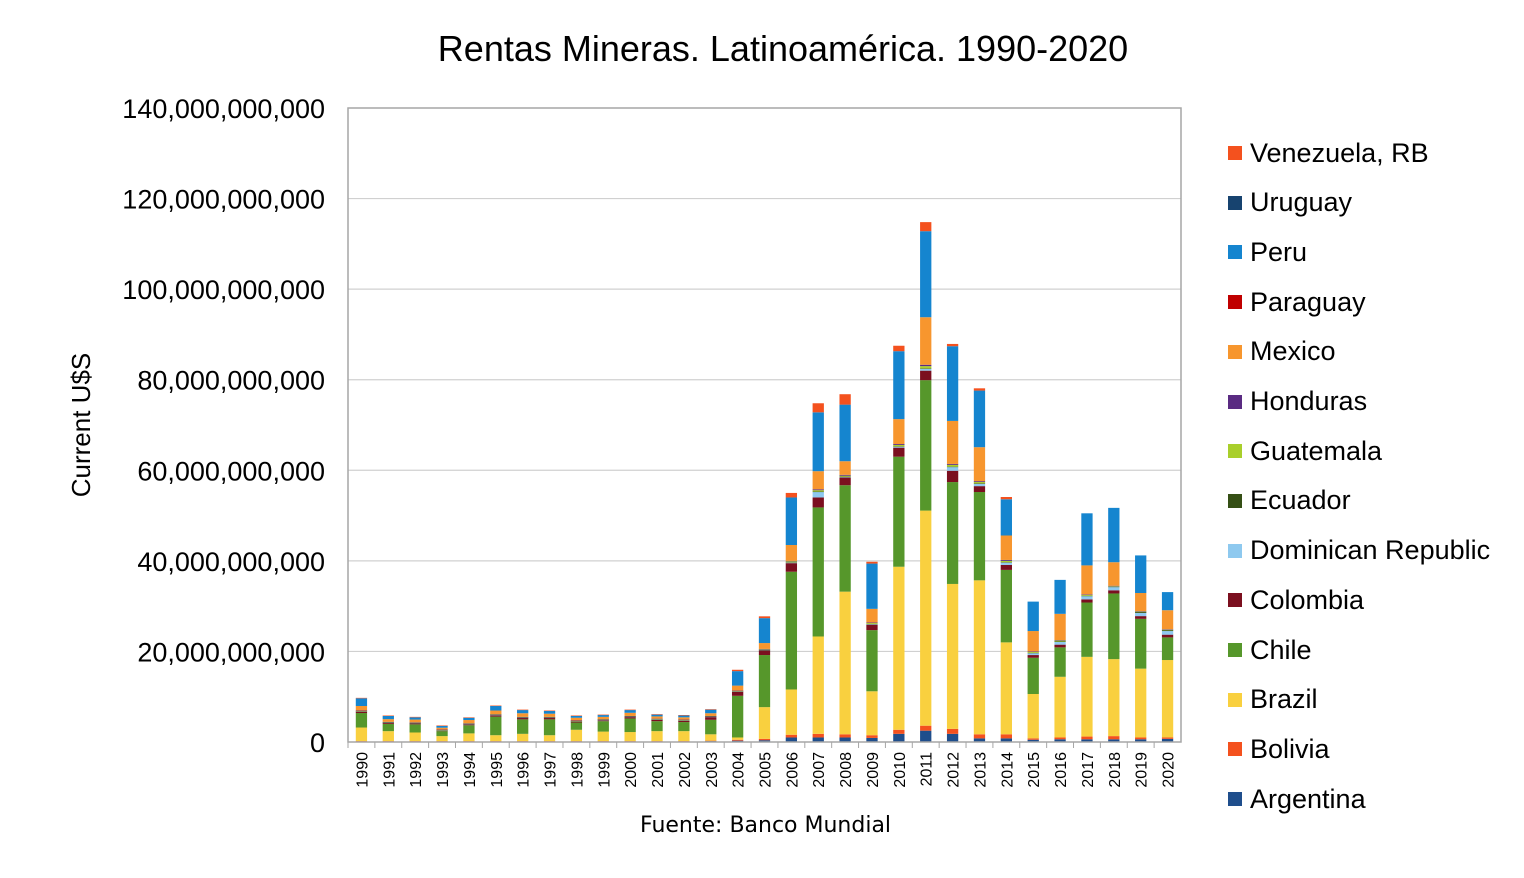  I want to click on bar-segment-peru-2003, so click(711, 711).